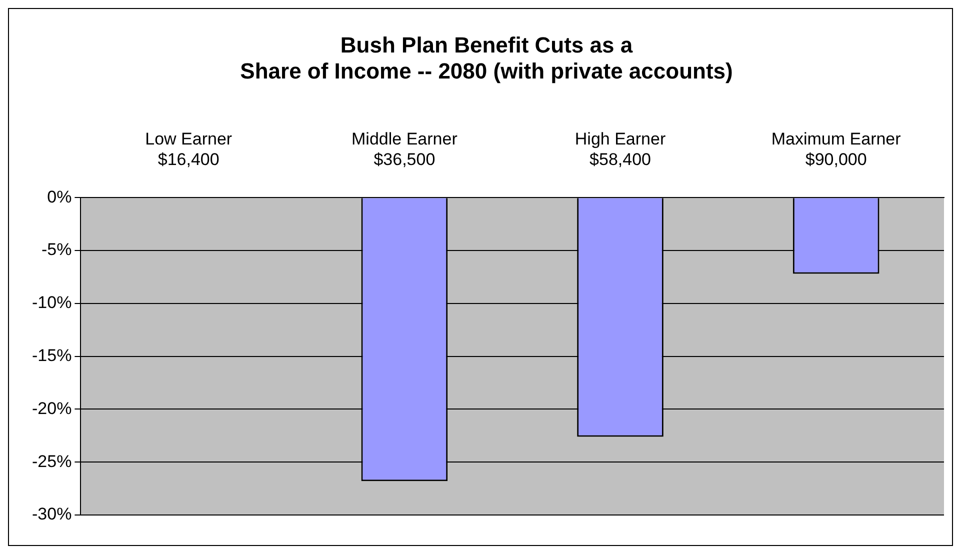  Describe the element at coordinates (486, 45) in the screenshot. I see `text: Bush Plan Benefit Cuts as a` at that location.